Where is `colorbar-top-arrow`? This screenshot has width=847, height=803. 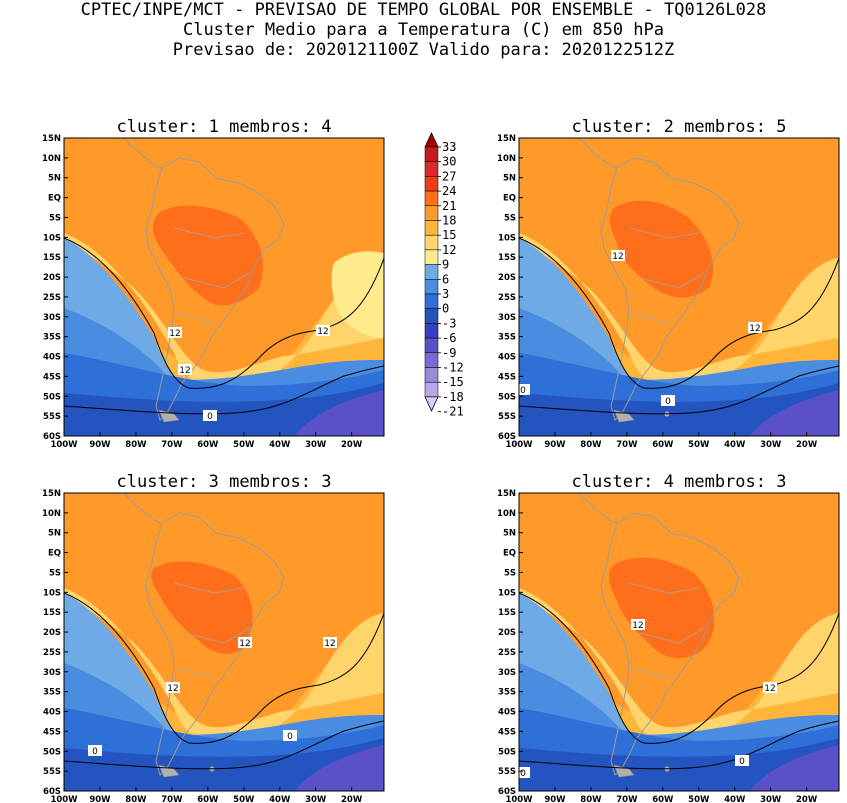 colorbar-top-arrow is located at coordinates (431, 140).